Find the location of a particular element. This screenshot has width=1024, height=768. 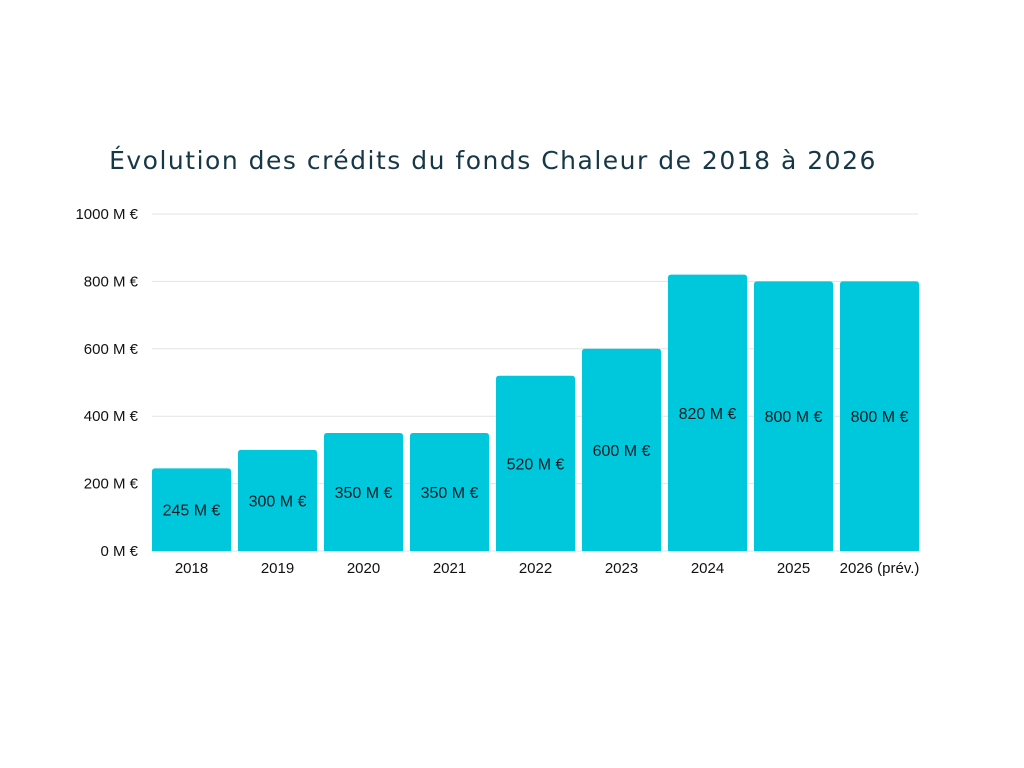

x-tick-label: 2020 is located at coordinates (363, 568).